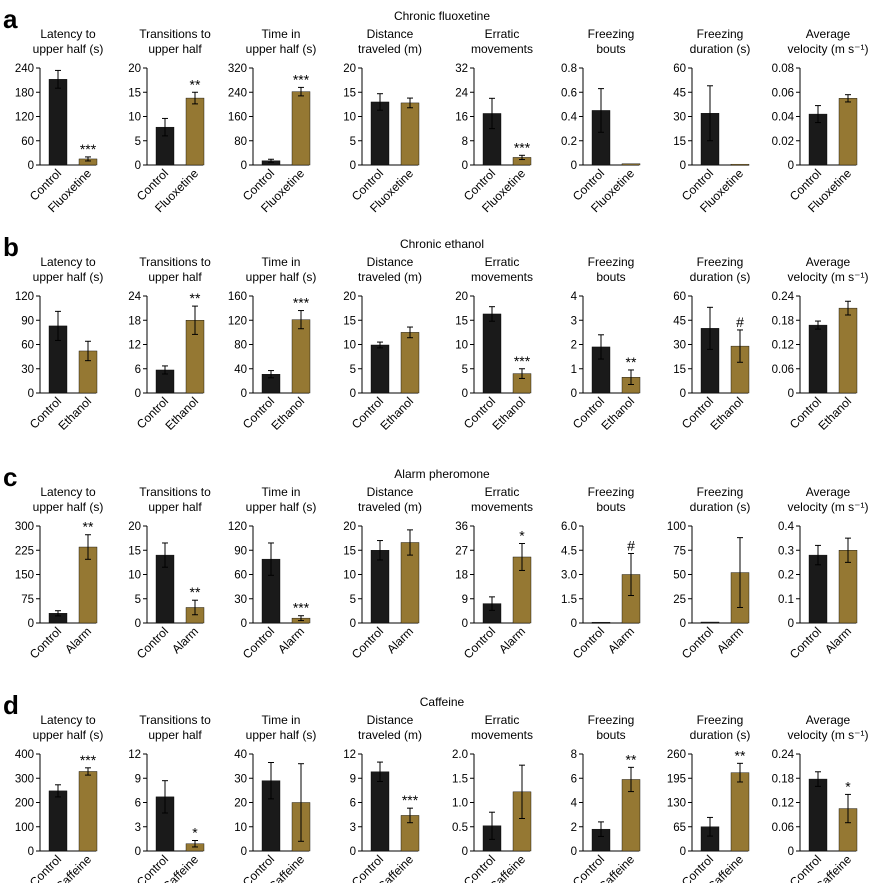  What do you see at coordinates (569, 527) in the screenshot?
I see `y-tick-label: 6.0` at bounding box center [569, 527].